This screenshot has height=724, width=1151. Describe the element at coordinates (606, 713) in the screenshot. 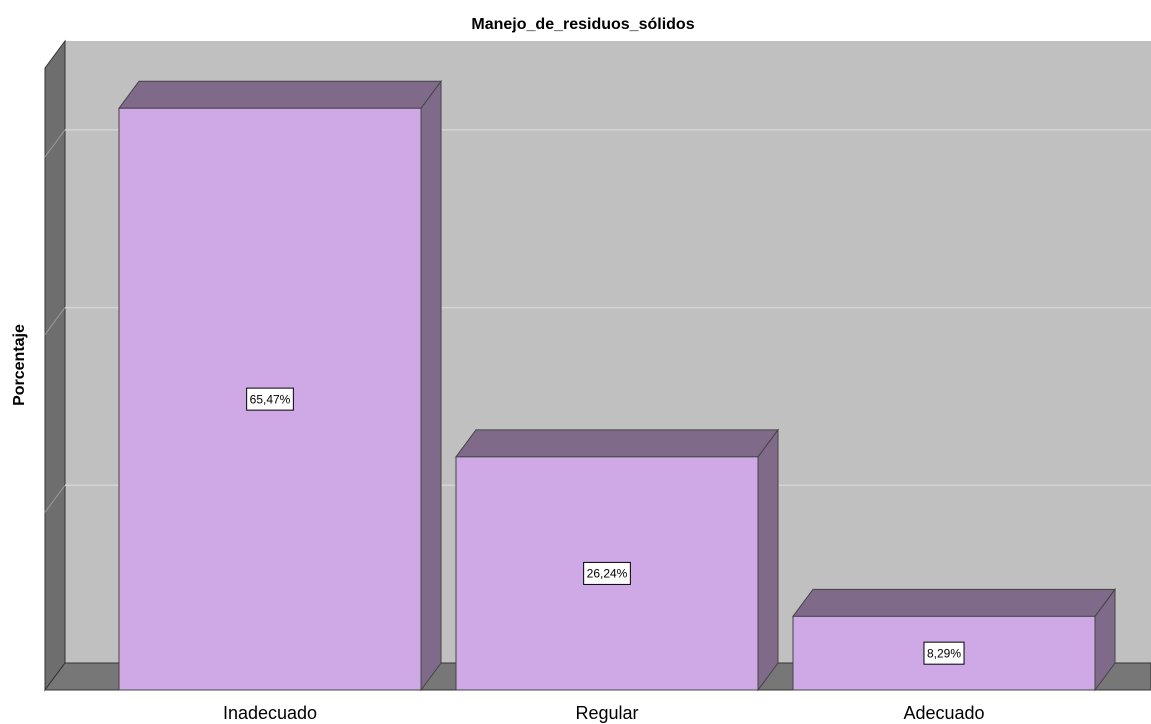

I see `x-tick-label: Regular` at that location.